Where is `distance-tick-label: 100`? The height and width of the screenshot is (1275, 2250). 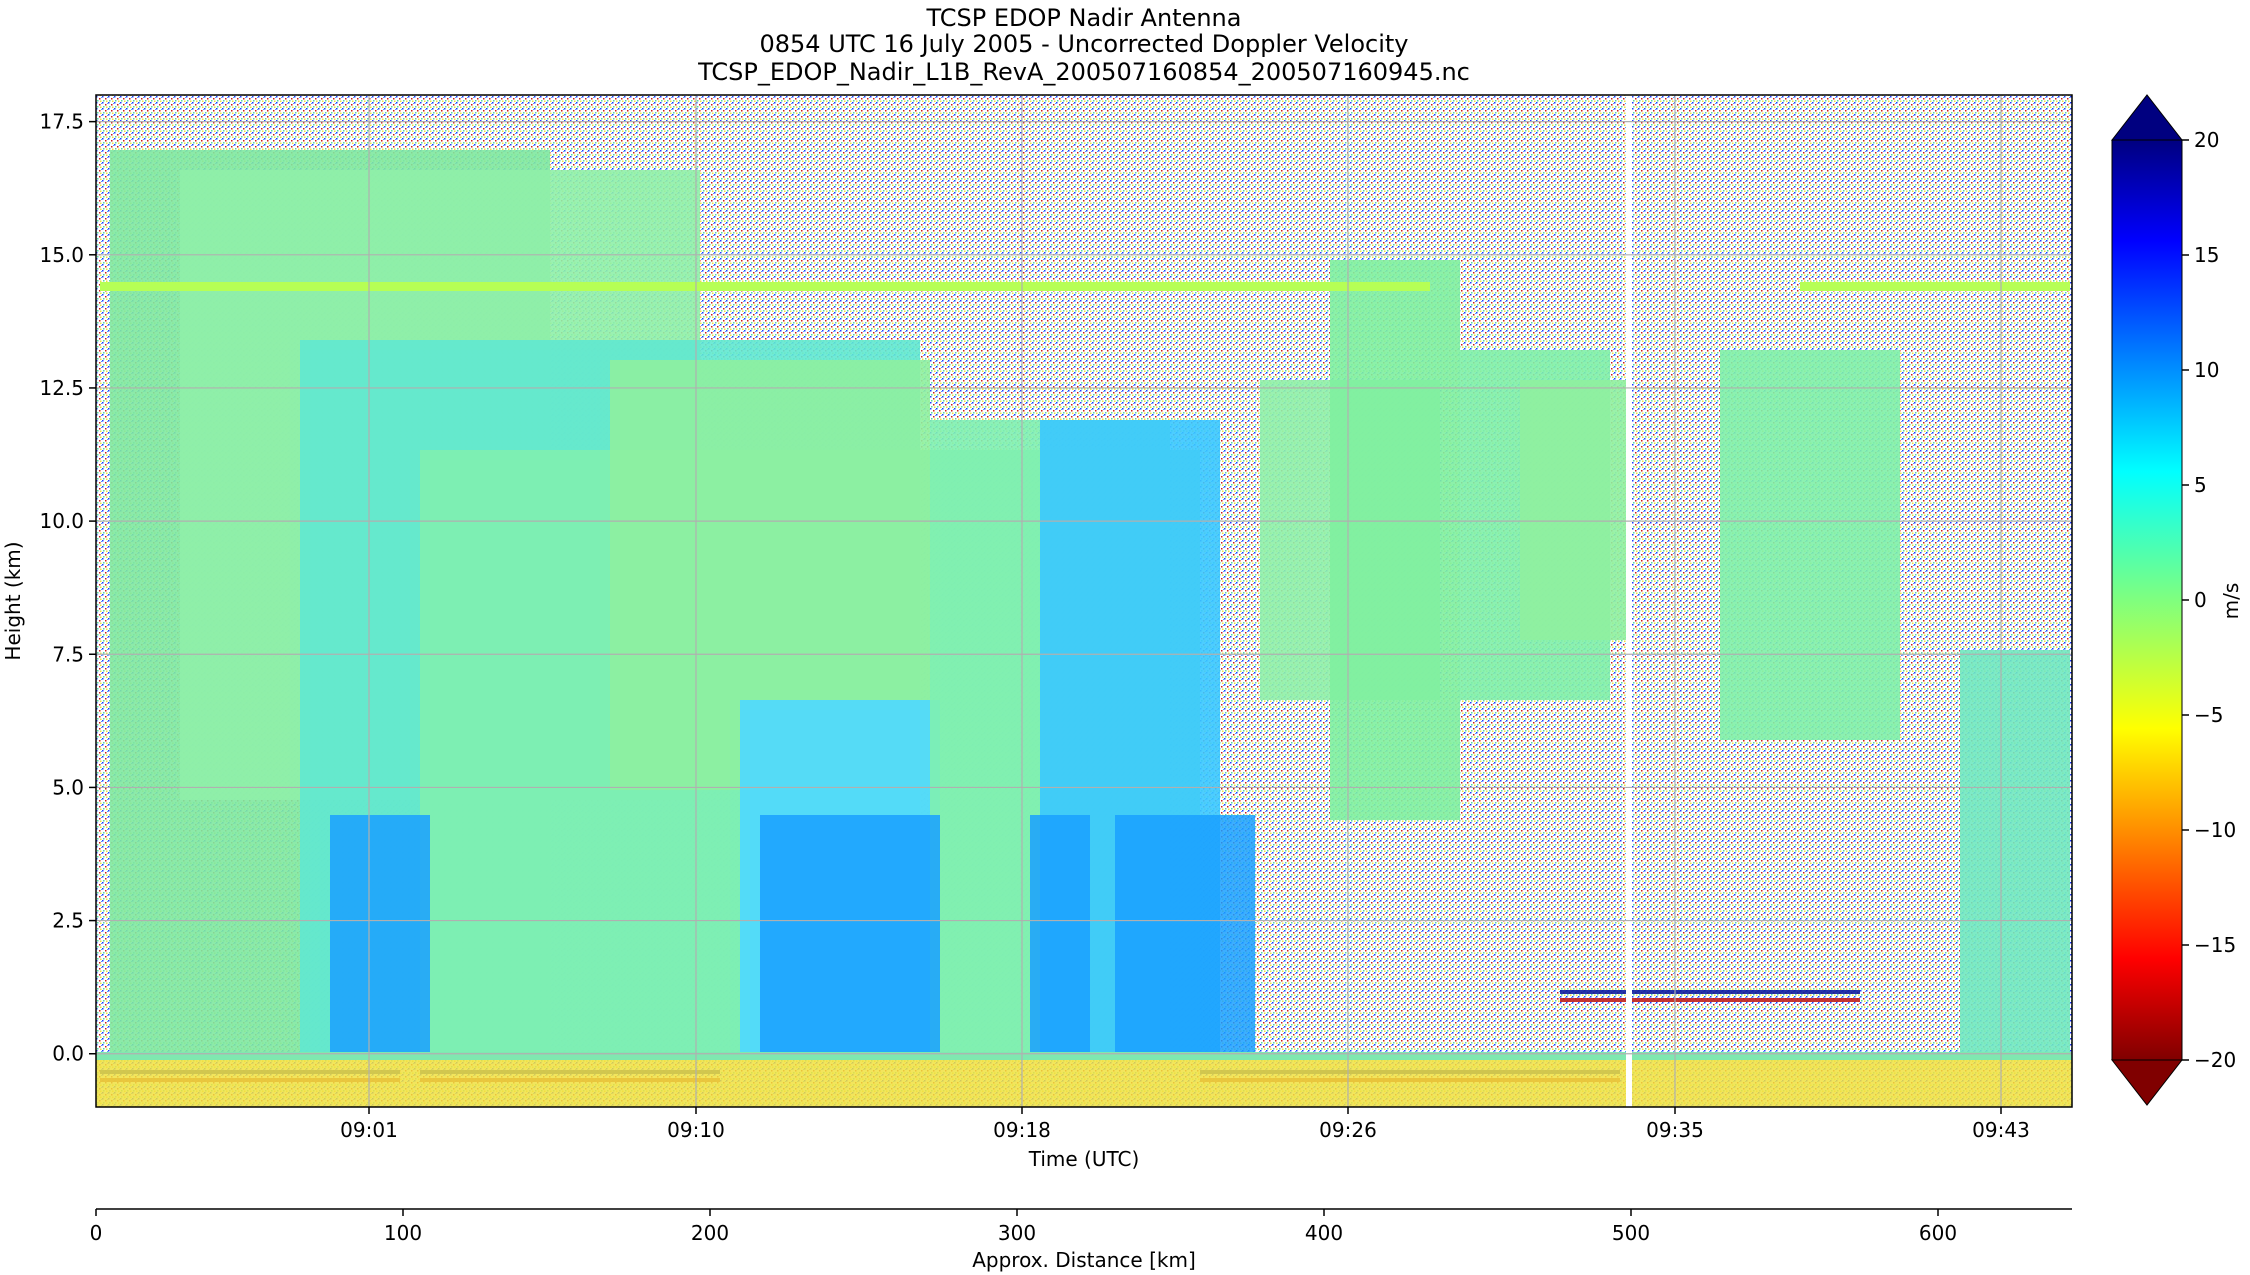 distance-tick-label: 100 is located at coordinates (403, 1233).